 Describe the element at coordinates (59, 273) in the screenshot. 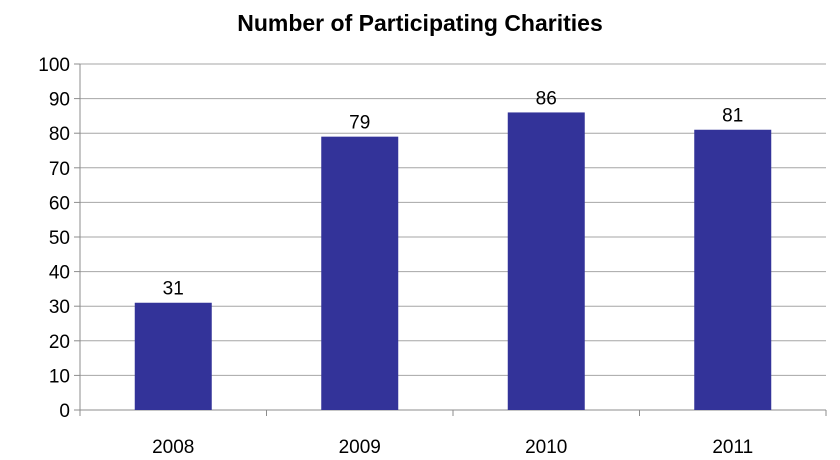

I see `y-tick-label-40: 40` at that location.